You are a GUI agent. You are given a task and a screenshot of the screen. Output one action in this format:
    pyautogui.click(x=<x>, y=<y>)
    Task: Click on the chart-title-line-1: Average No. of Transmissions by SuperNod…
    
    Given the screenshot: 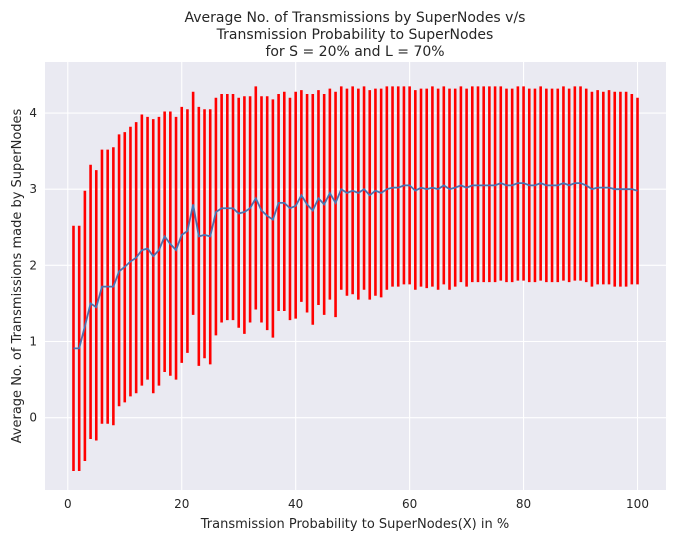 What is the action you would take?
    pyautogui.click(x=355, y=18)
    